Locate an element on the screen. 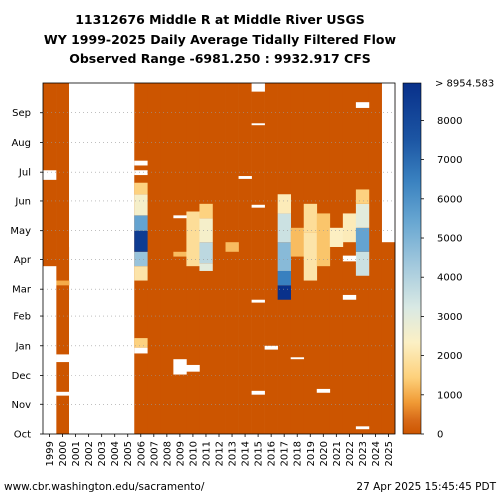  x-tick-label-2015: 2015 is located at coordinates (259, 453).